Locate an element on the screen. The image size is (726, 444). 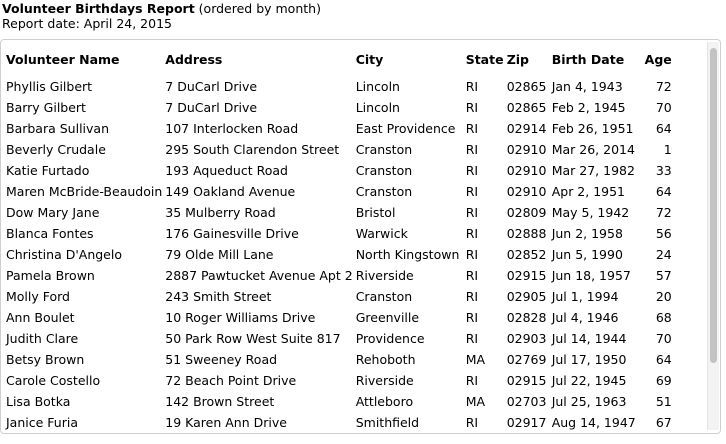
cell-address: 51 Sweeney Road is located at coordinates (221, 359).